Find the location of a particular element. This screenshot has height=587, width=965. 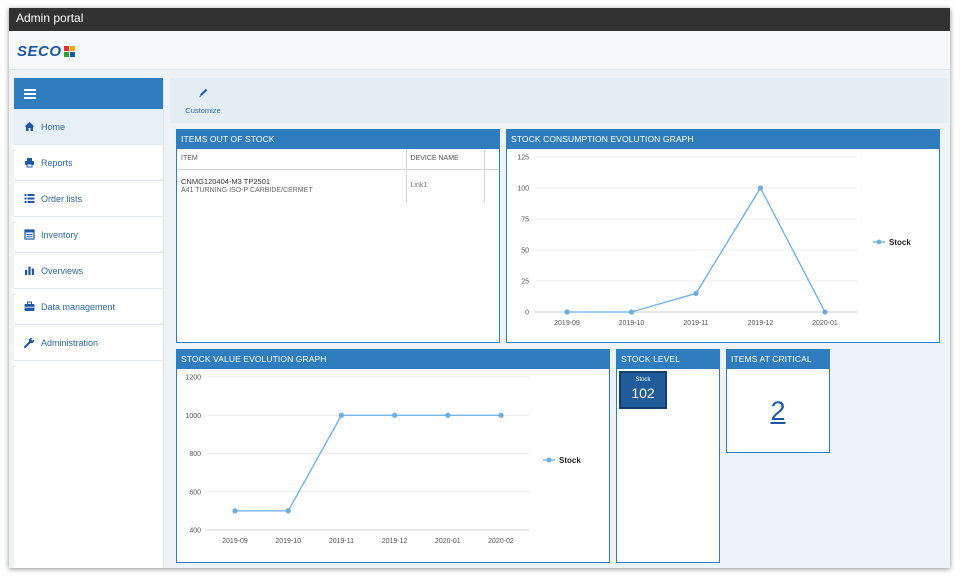

logo-mark-icon is located at coordinates (69, 51).